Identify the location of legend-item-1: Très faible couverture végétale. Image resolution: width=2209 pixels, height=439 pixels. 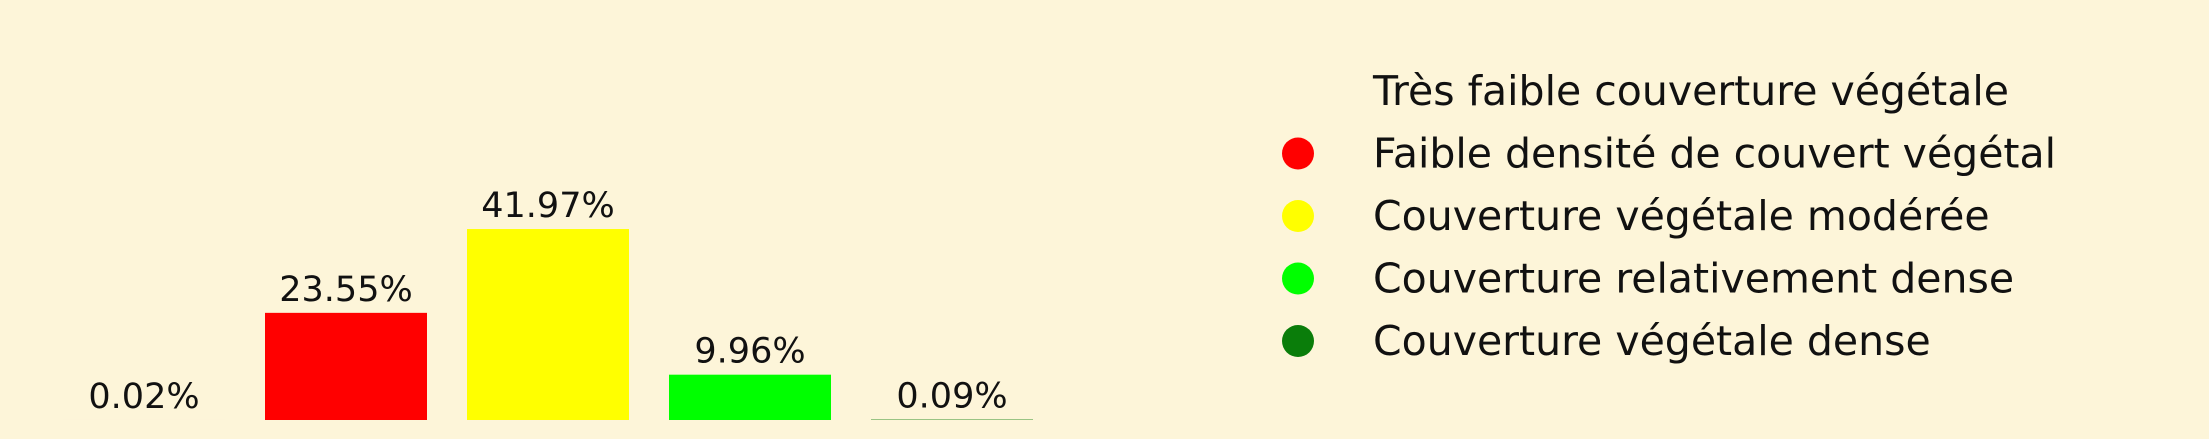
(1645, 91).